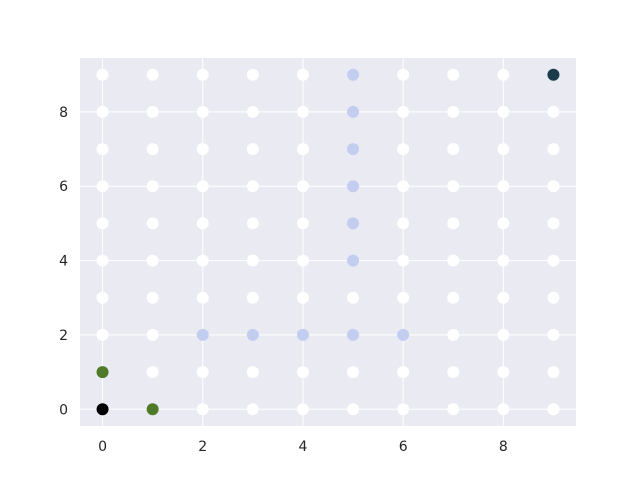 This screenshot has width=640, height=480. I want to click on x-tick-label: 2, so click(202, 447).